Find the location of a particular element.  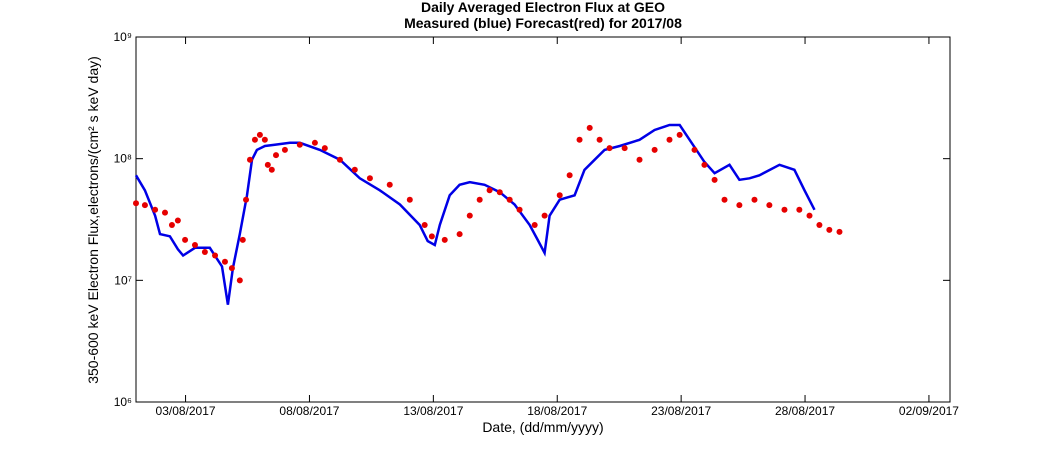

x-tick-label: 13/08/2017 is located at coordinates (433, 411).